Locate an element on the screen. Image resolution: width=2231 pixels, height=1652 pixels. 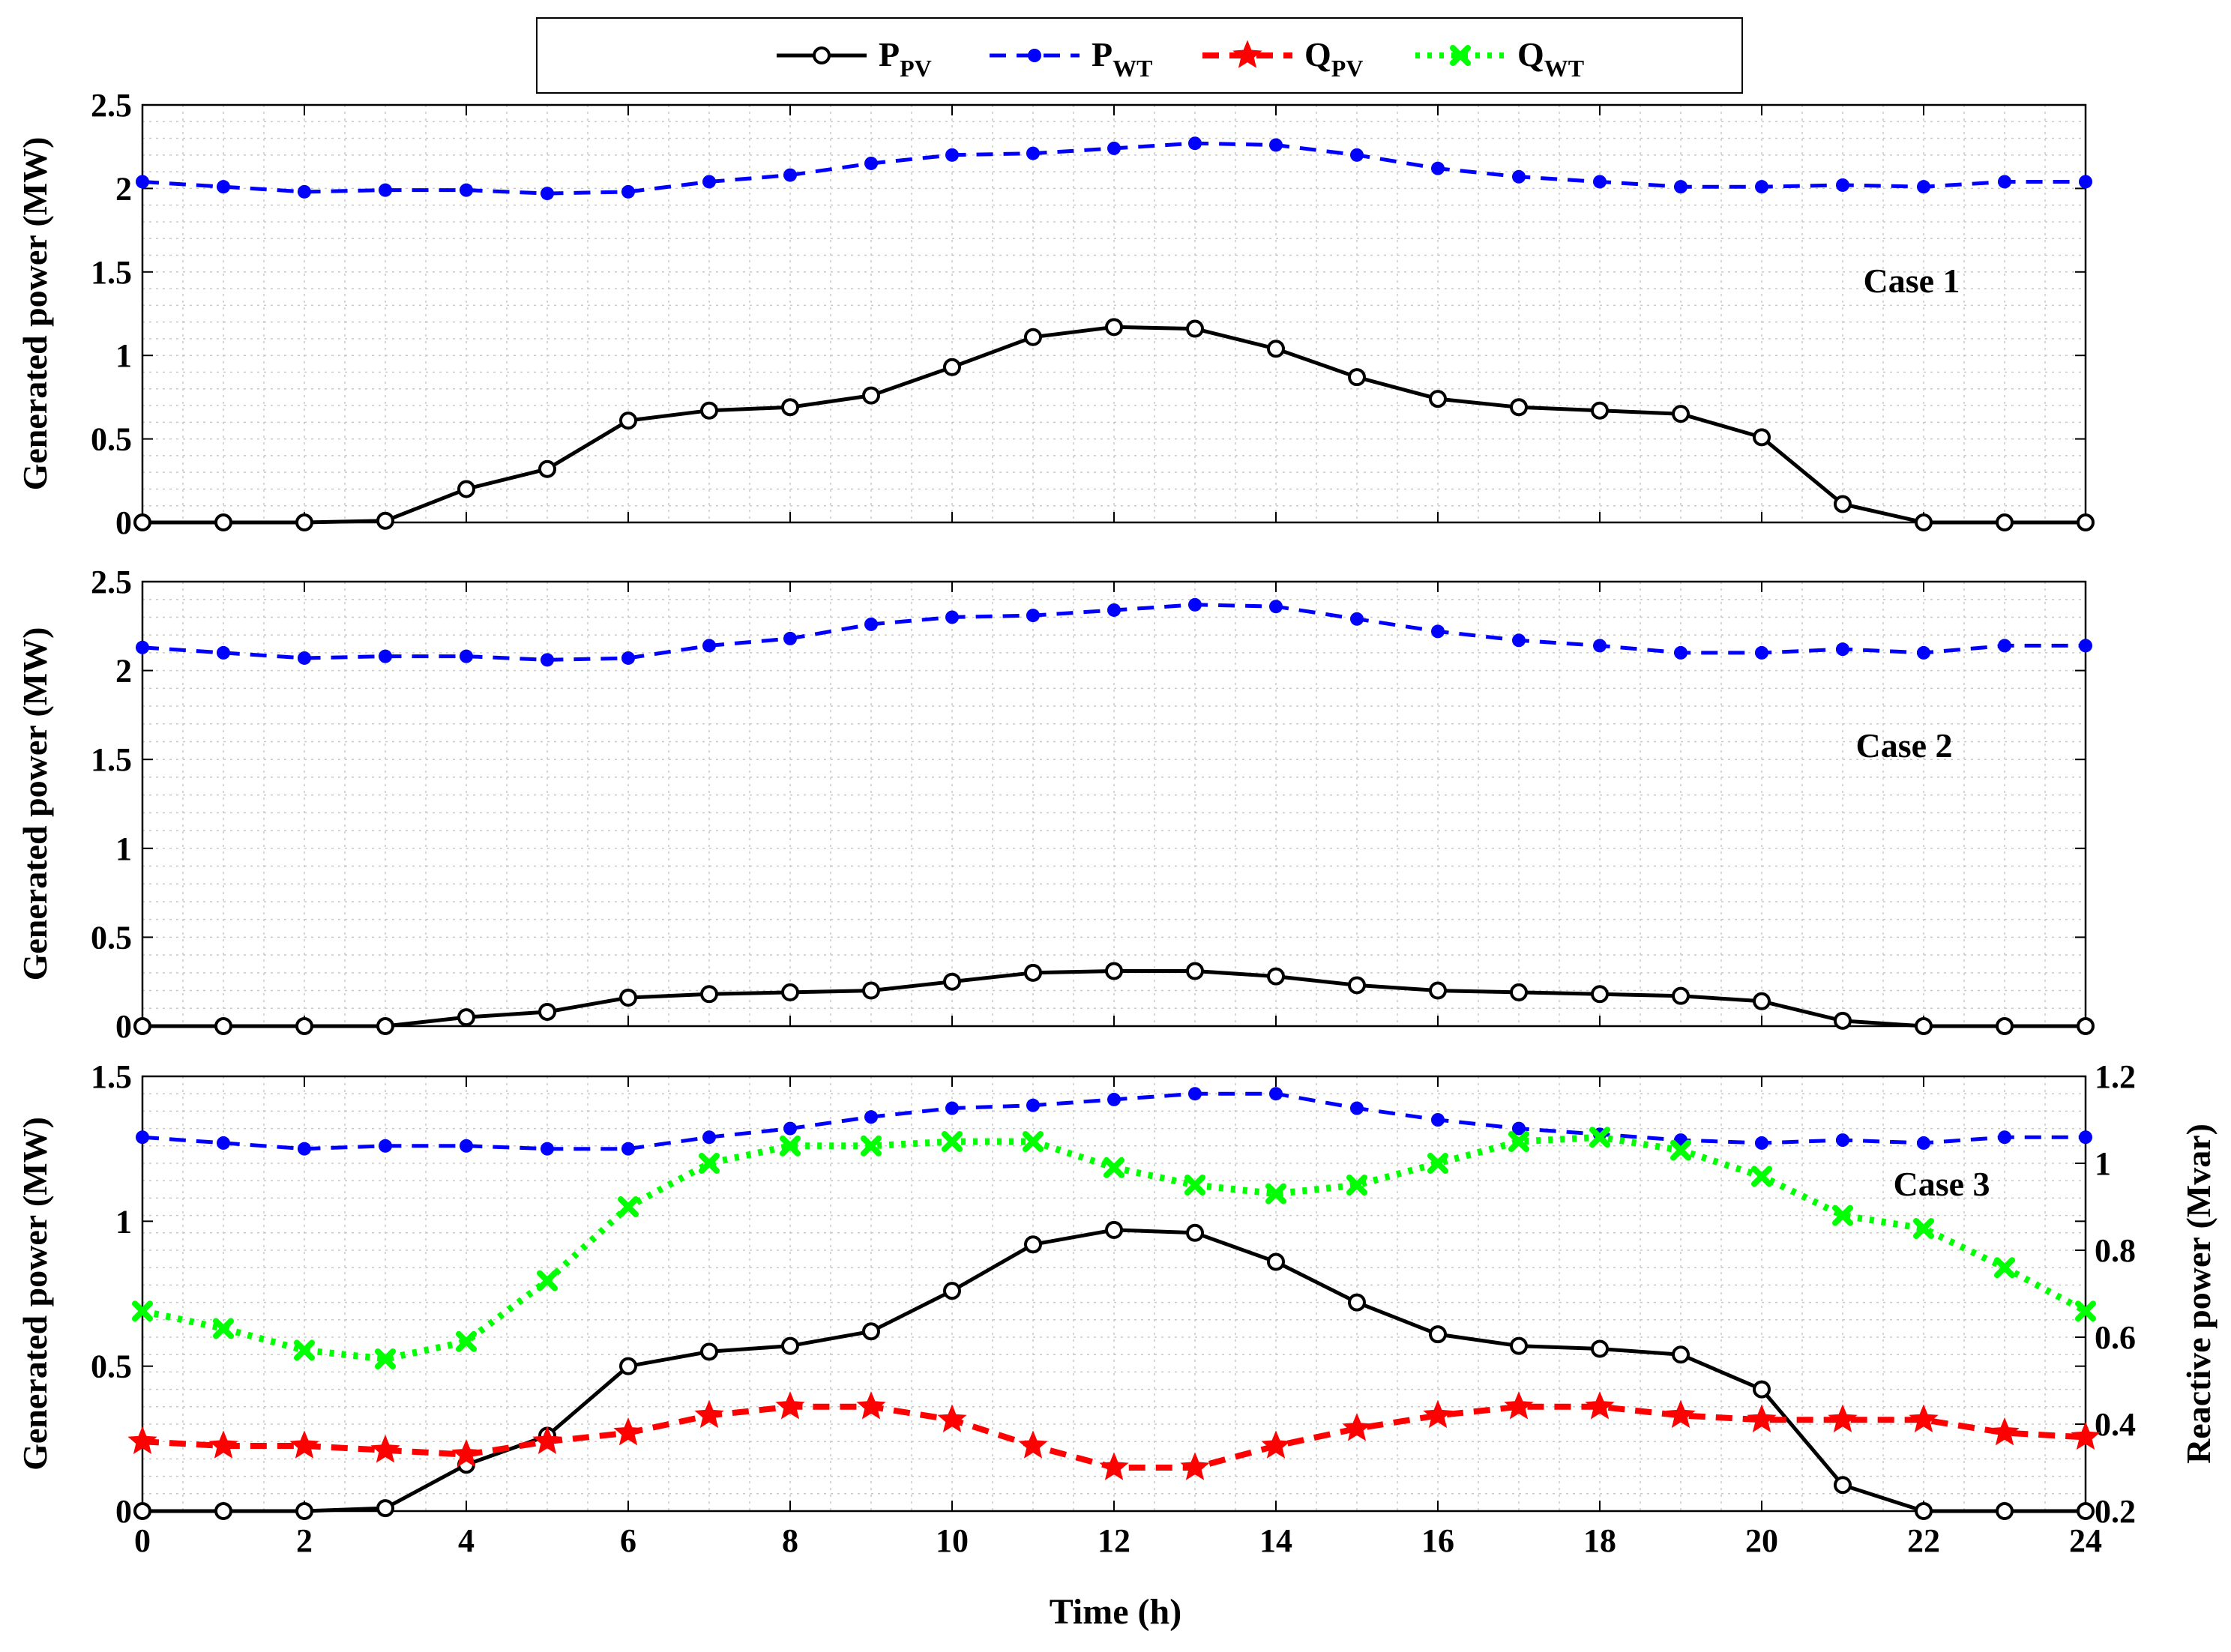
legend: PPV PWT QPV QWT is located at coordinates (1139, 55).